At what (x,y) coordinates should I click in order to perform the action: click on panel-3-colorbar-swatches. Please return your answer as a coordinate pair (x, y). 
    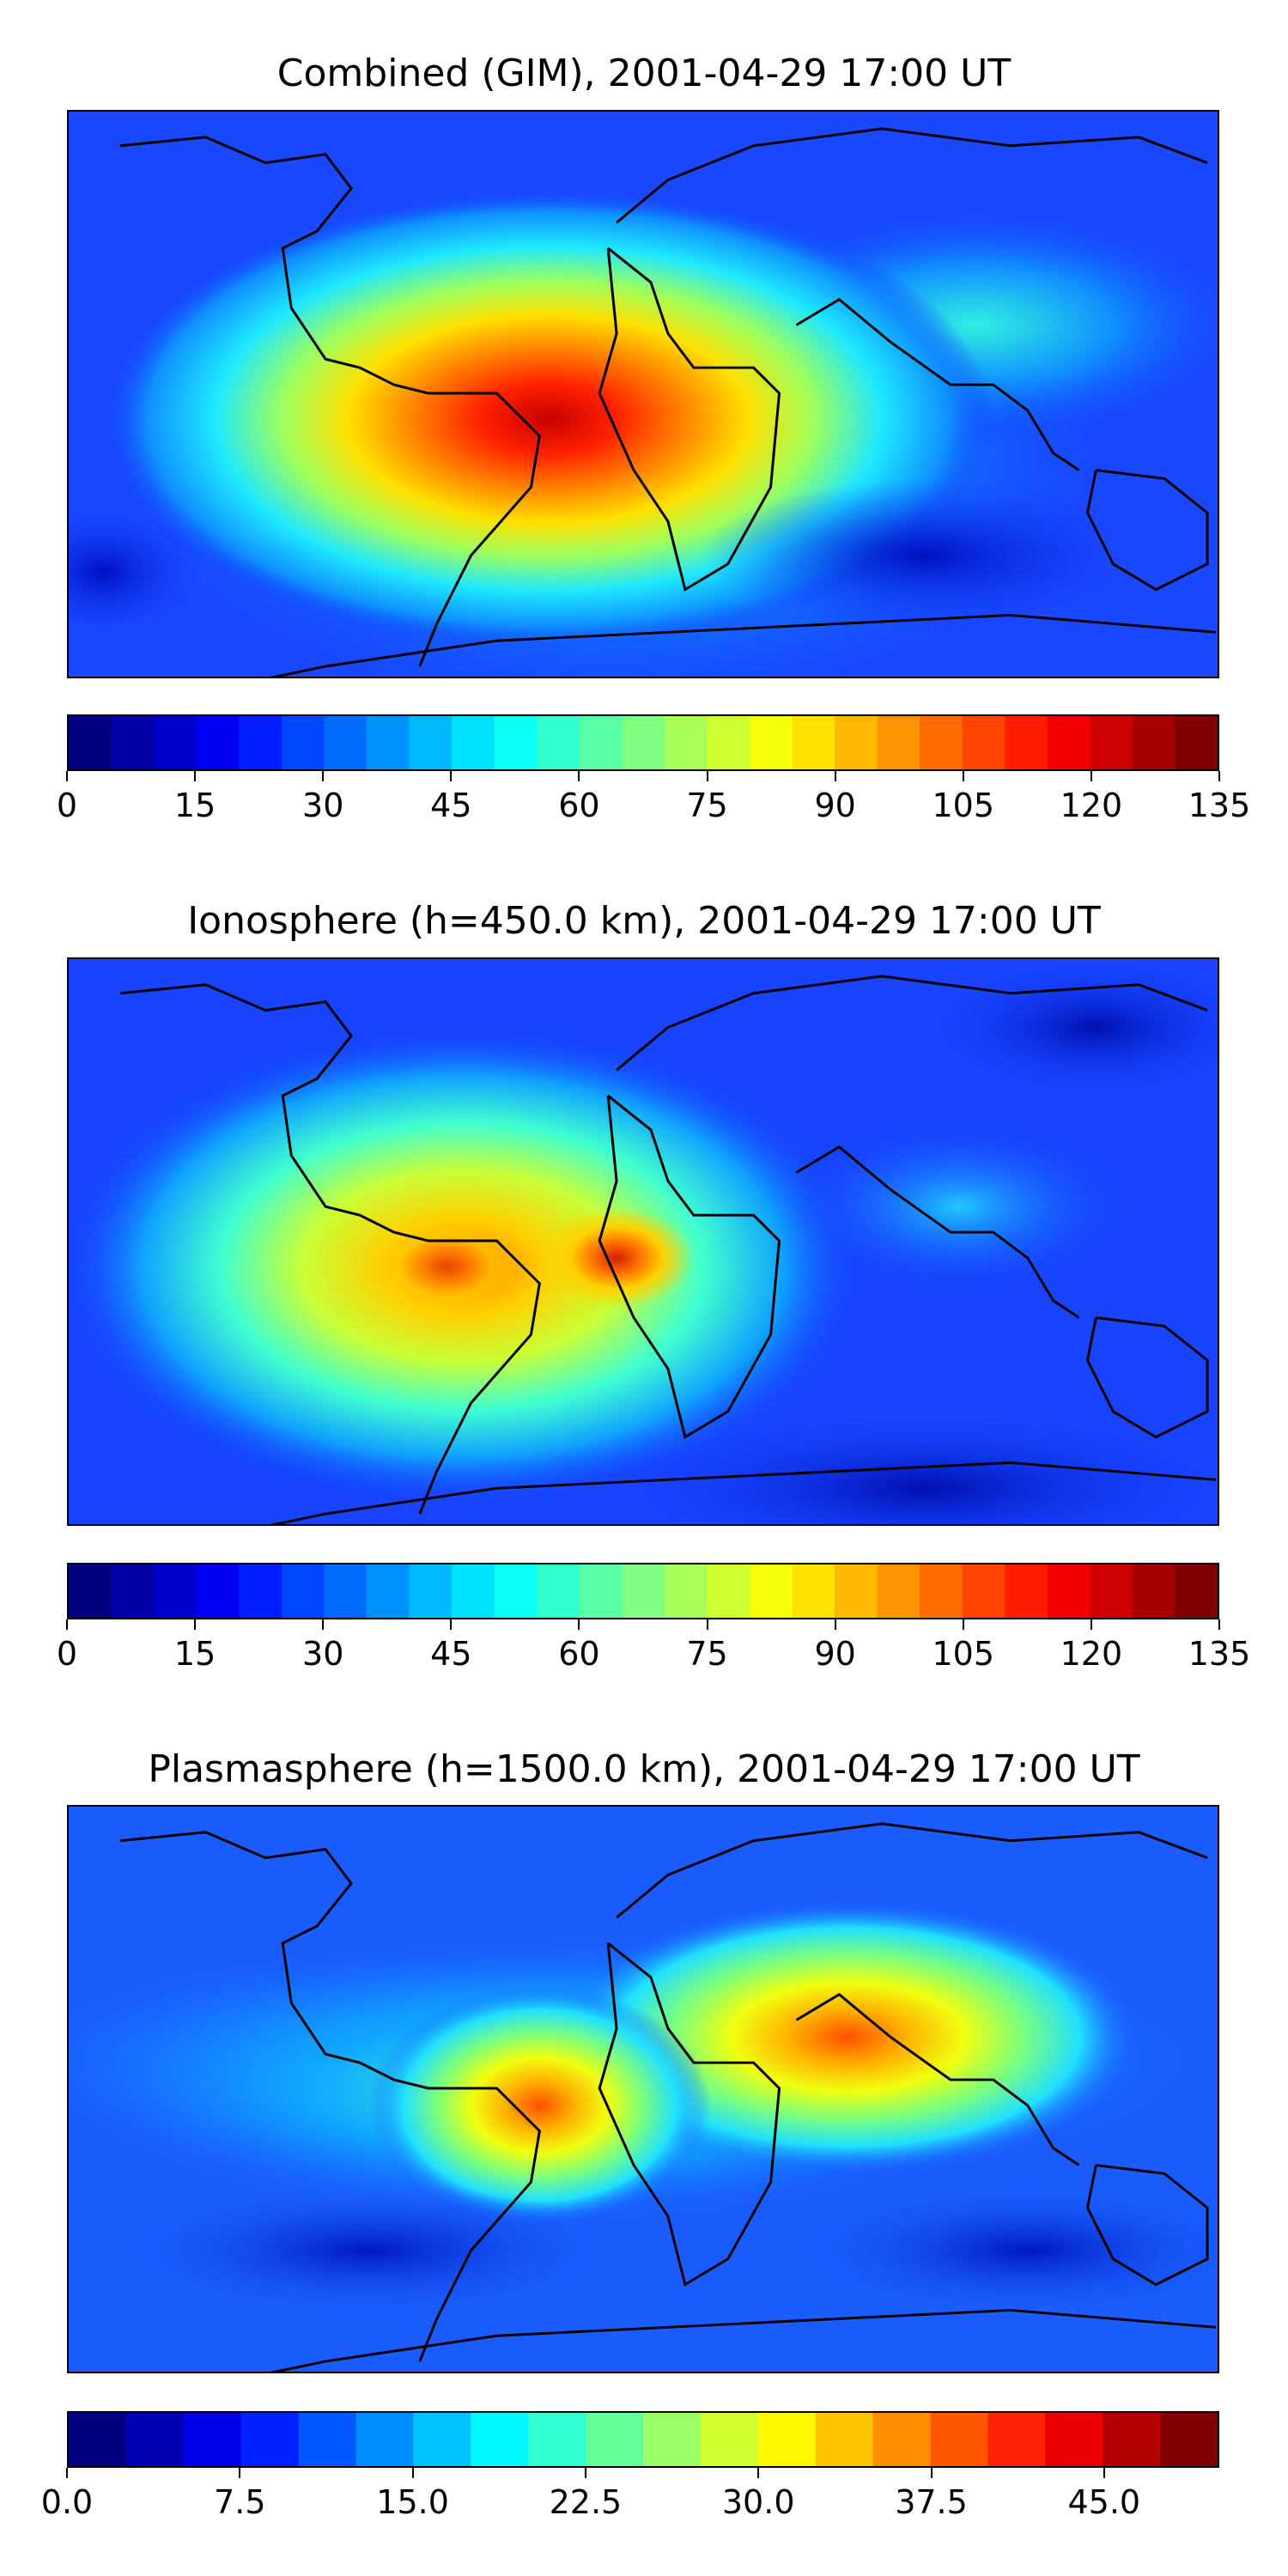
    Looking at the image, I should click on (643, 2440).